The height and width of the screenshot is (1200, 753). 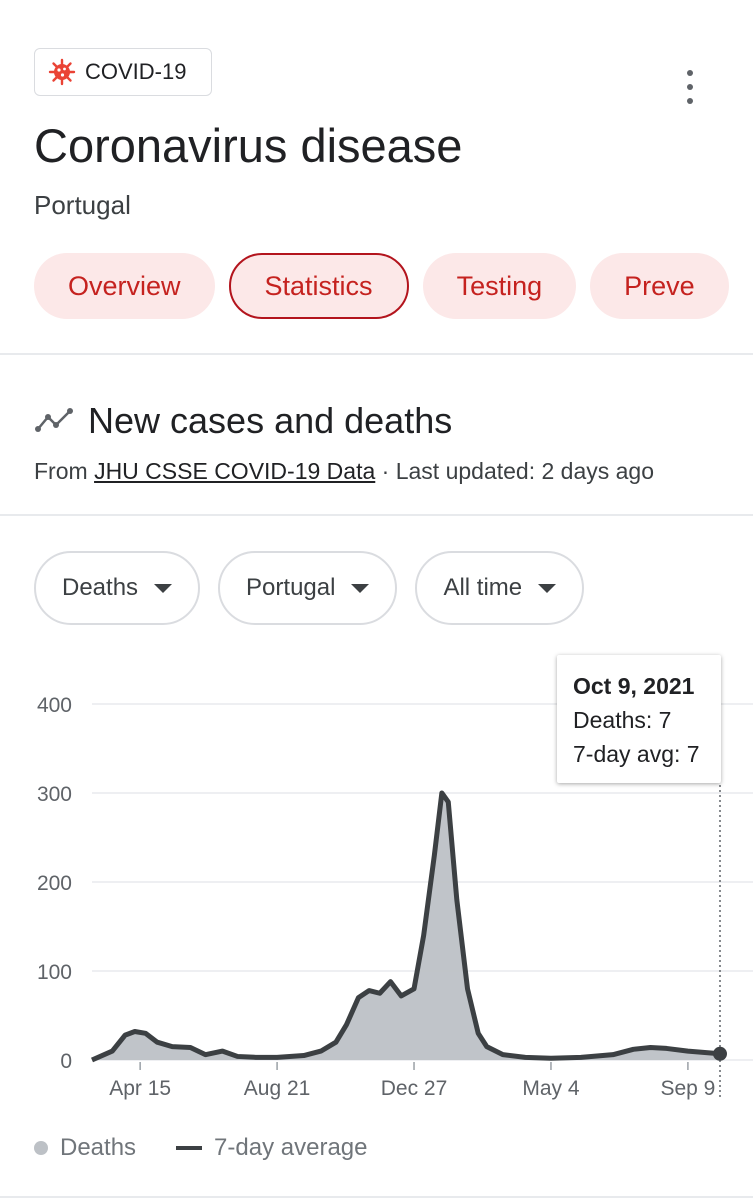 I want to click on y-tick-label: 0, so click(x=66, y=1061).